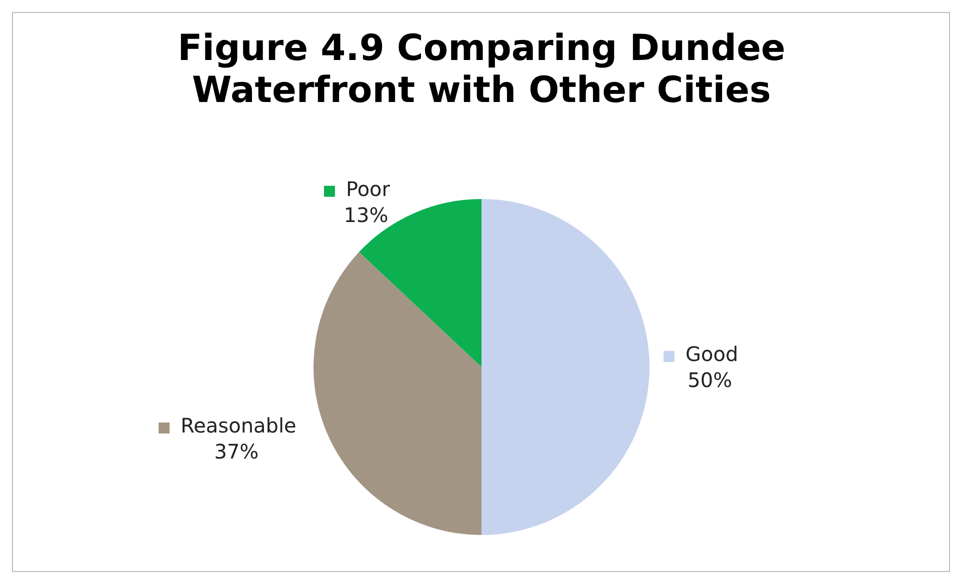  What do you see at coordinates (236, 452) in the screenshot?
I see `data-label: 37%` at bounding box center [236, 452].